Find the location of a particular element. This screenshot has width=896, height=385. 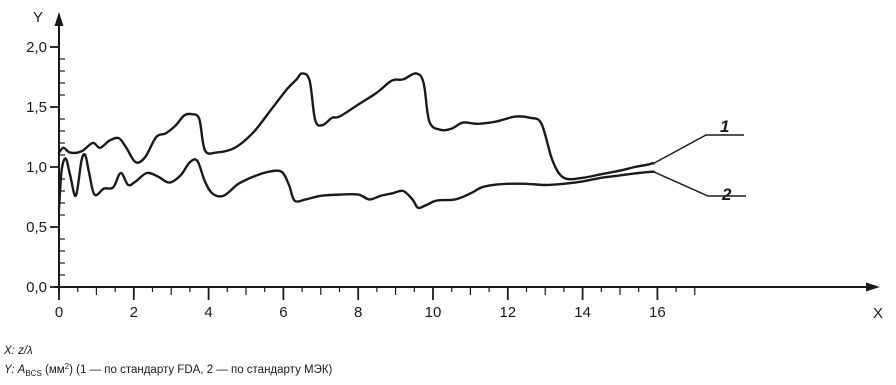

x-tick-label: 10 is located at coordinates (433, 312).